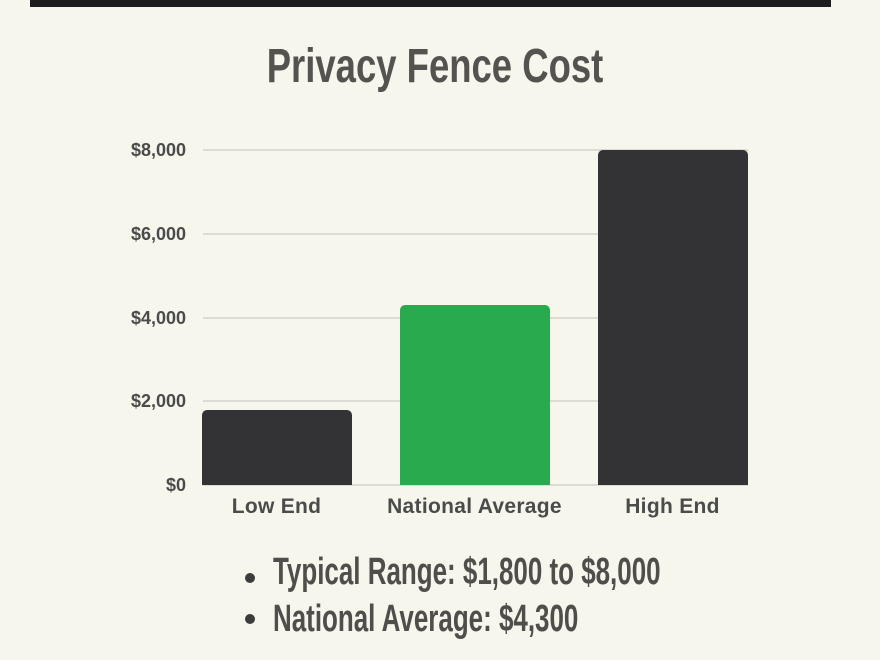  I want to click on bar-low-end, so click(276, 447).